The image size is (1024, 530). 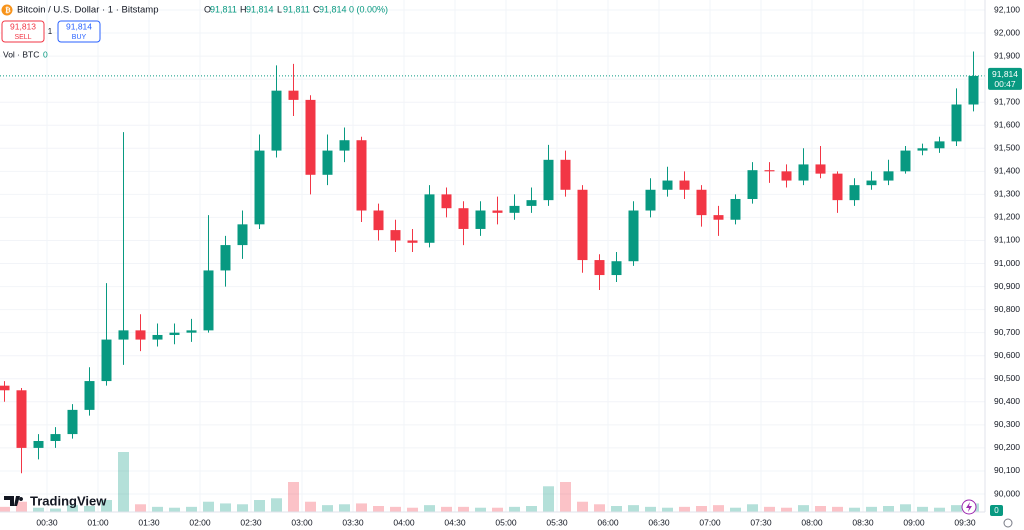 What do you see at coordinates (21, 54) in the screenshot?
I see `volume-label: Vol · BTC` at bounding box center [21, 54].